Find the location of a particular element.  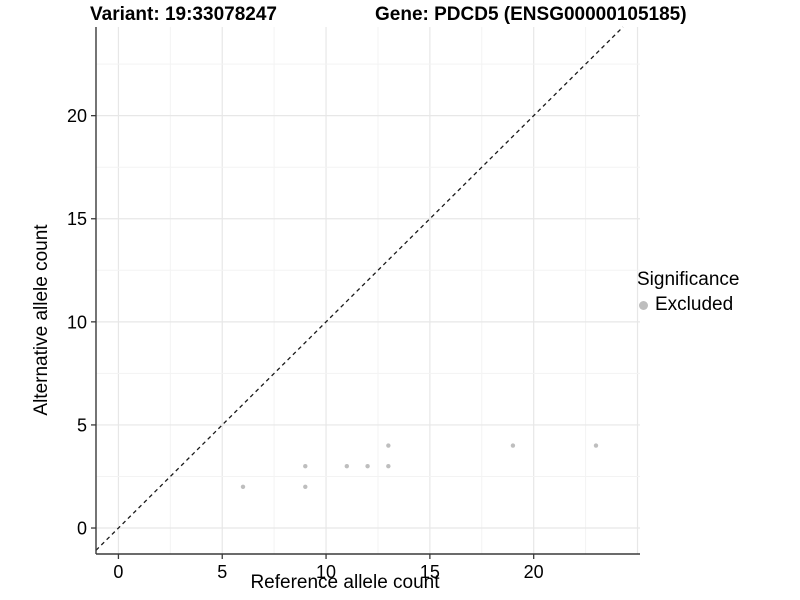

y-tick-label: 10 is located at coordinates (77, 322).